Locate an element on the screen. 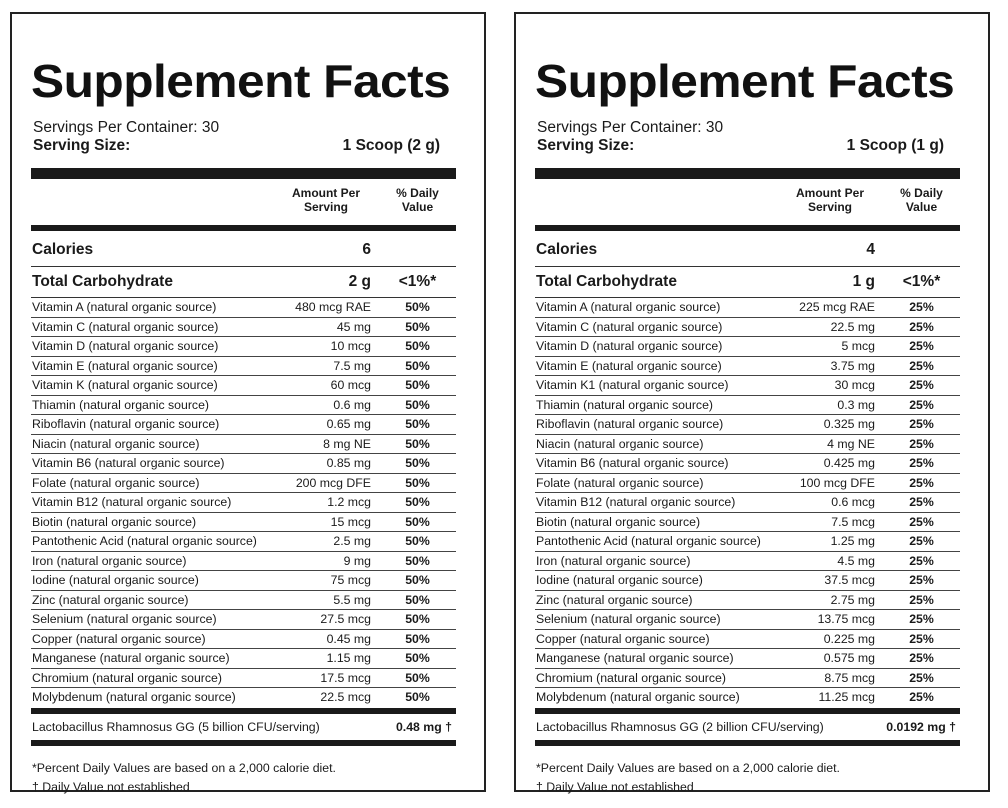  nutrient-name: Selenium (natural organic source) is located at coordinates (124, 619).